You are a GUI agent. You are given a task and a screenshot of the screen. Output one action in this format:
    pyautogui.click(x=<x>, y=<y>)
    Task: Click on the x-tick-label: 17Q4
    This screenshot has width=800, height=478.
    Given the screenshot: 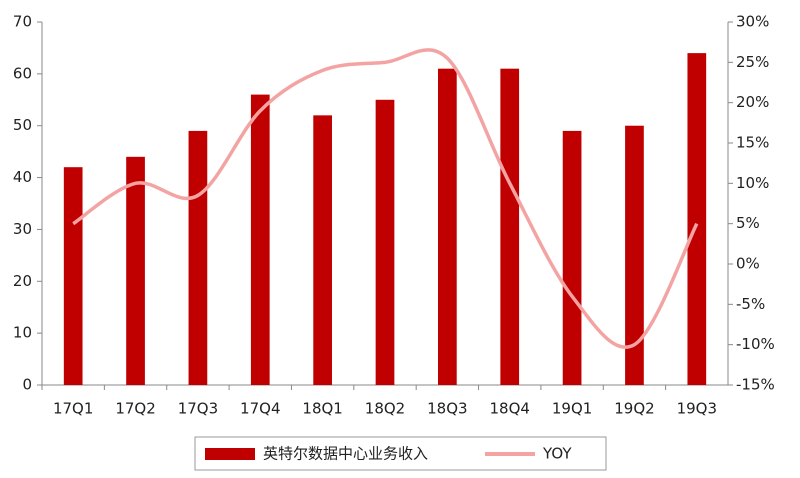 What is the action you would take?
    pyautogui.click(x=260, y=409)
    